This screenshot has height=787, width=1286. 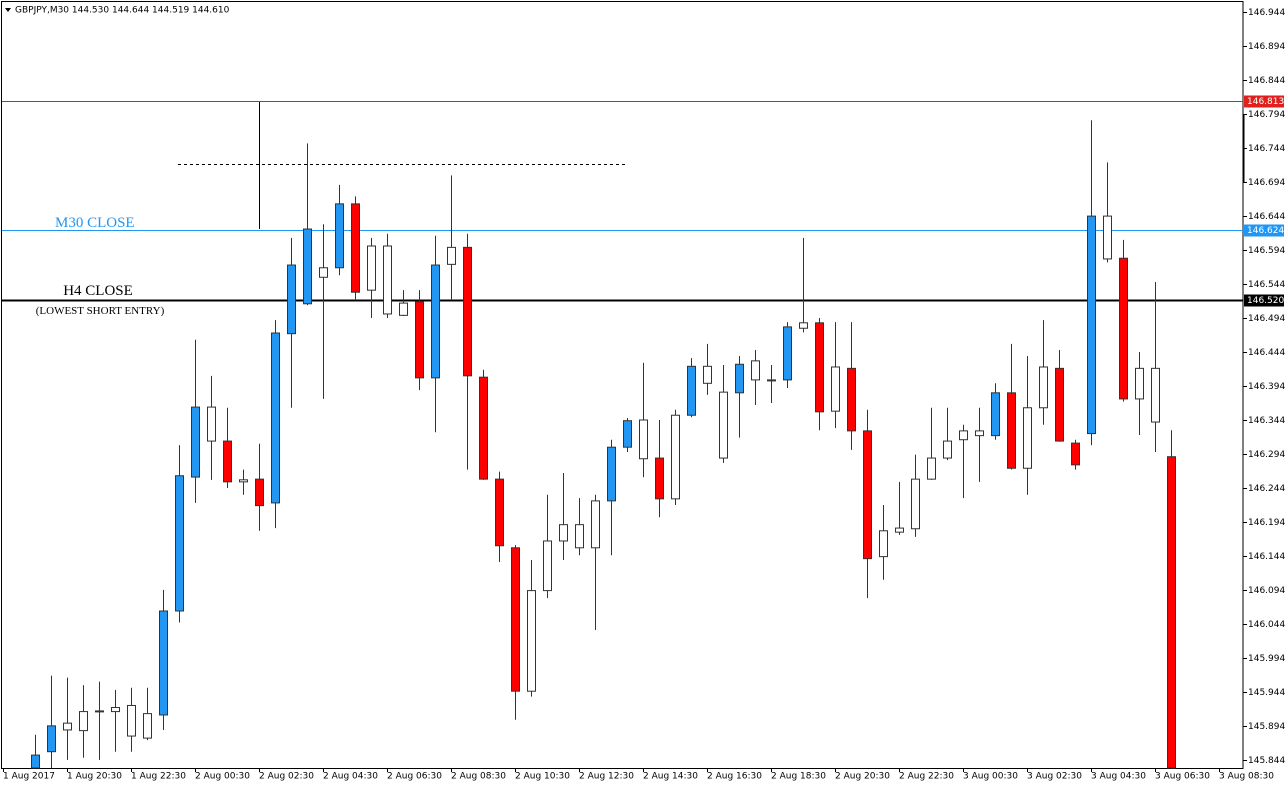 I want to click on y-tick-label: 146.294, so click(x=1266, y=455).